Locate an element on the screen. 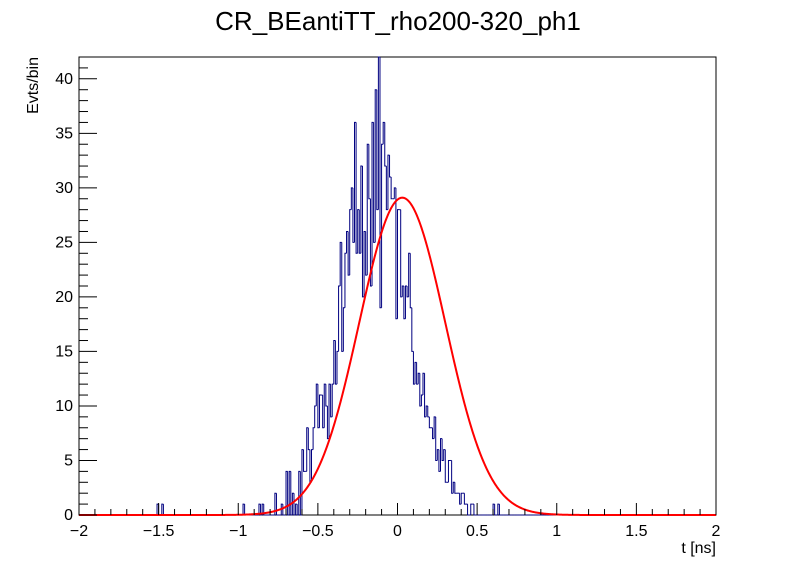  x-tick-label: −1.5 is located at coordinates (159, 531).